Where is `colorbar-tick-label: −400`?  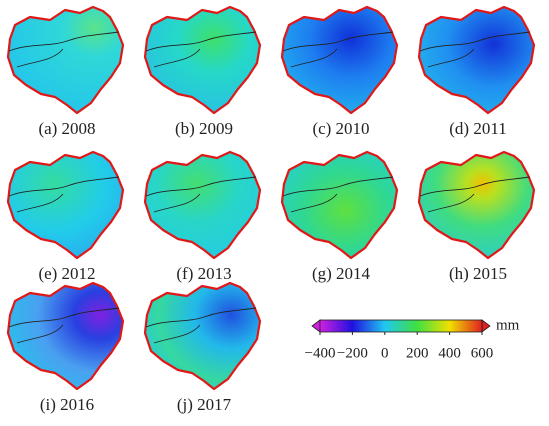 colorbar-tick-label: −400 is located at coordinates (320, 353).